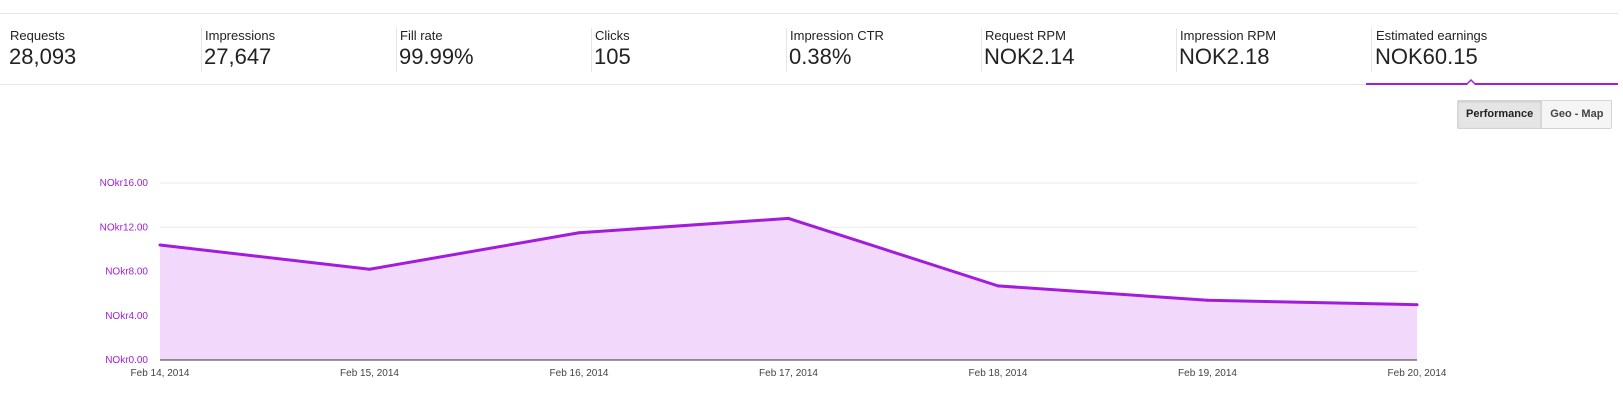 The height and width of the screenshot is (400, 1623). Describe the element at coordinates (1025, 35) in the screenshot. I see `metric-label: Request RPM` at that location.